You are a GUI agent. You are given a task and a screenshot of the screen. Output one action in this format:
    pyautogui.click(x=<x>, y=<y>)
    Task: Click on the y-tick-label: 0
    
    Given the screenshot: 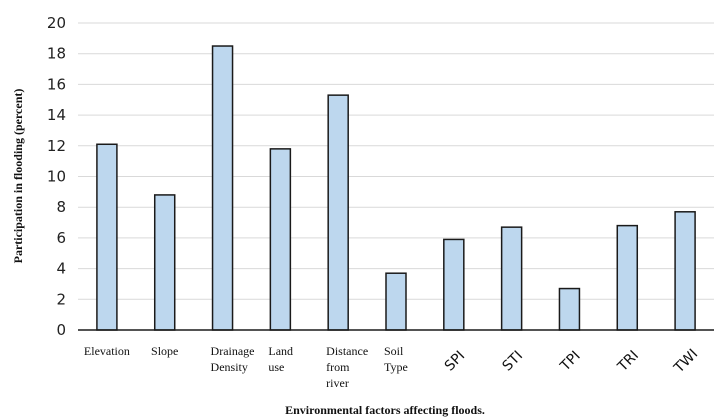 What is the action you would take?
    pyautogui.click(x=61, y=330)
    